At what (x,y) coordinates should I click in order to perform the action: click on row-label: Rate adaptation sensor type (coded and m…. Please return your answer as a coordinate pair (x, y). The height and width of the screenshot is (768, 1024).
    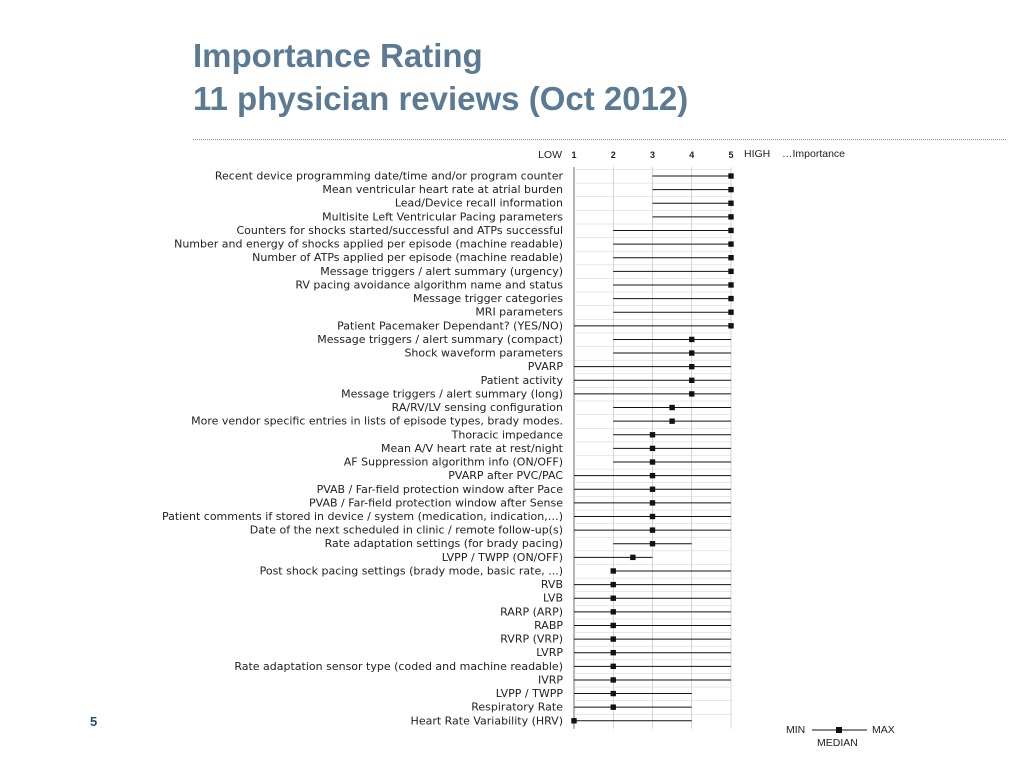
    Looking at the image, I should click on (398, 666).